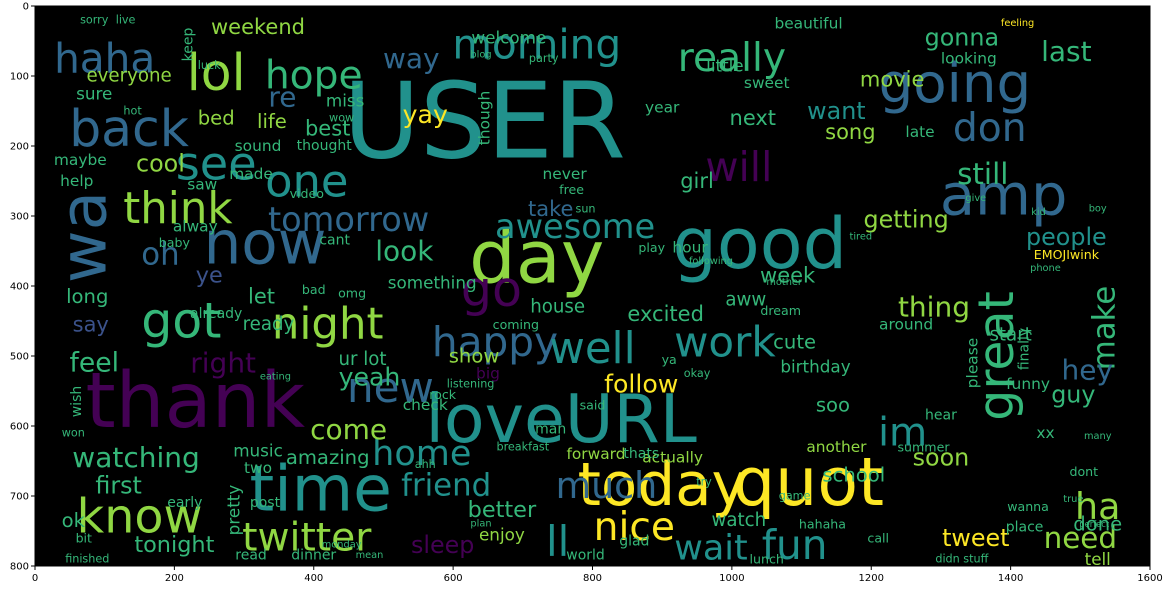  What do you see at coordinates (216, 118) in the screenshot?
I see `word-bed: bed` at bounding box center [216, 118].